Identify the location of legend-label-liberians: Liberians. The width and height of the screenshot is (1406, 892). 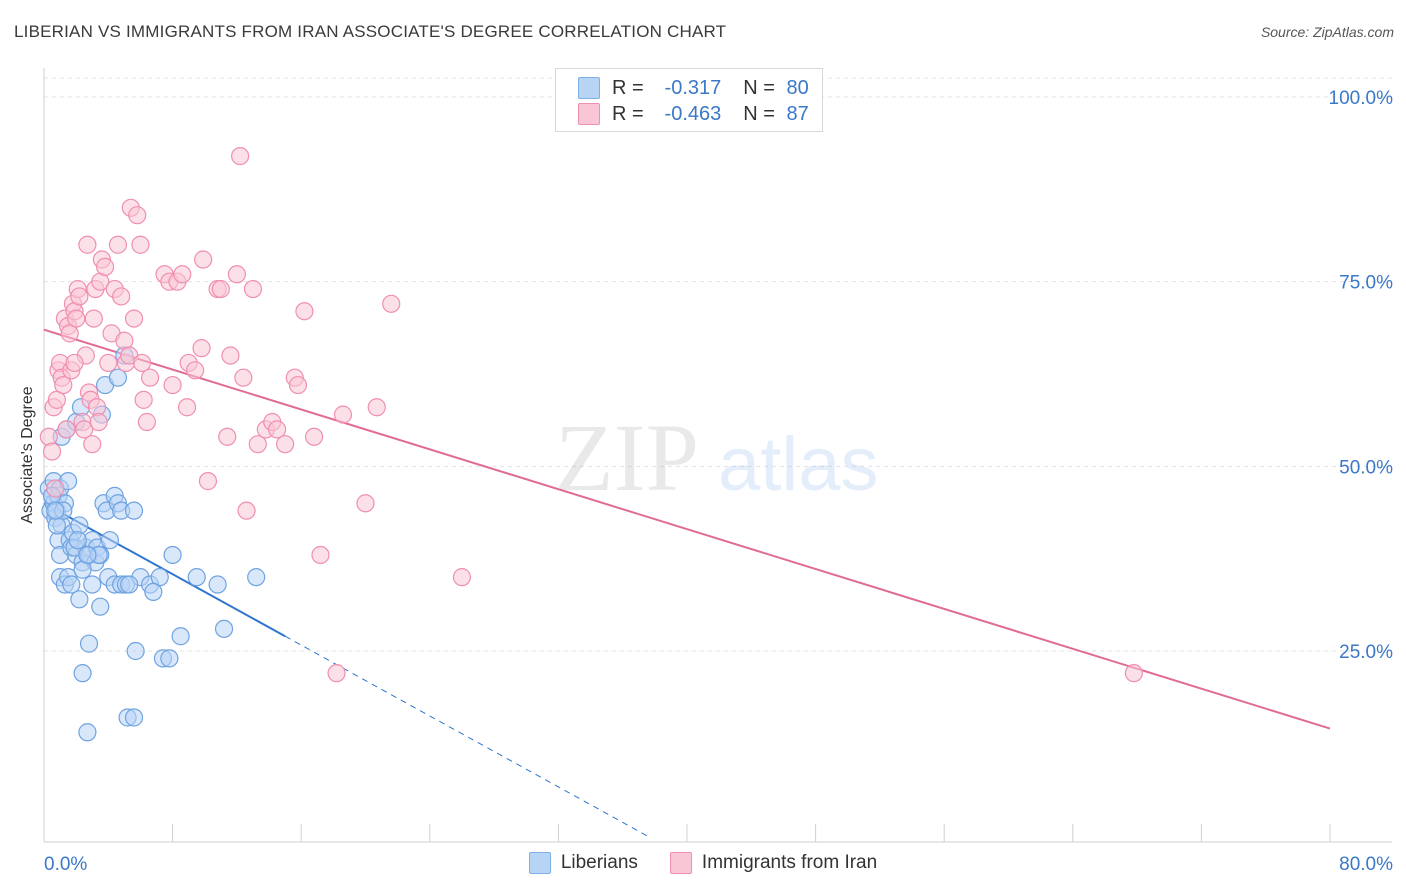
(599, 862).